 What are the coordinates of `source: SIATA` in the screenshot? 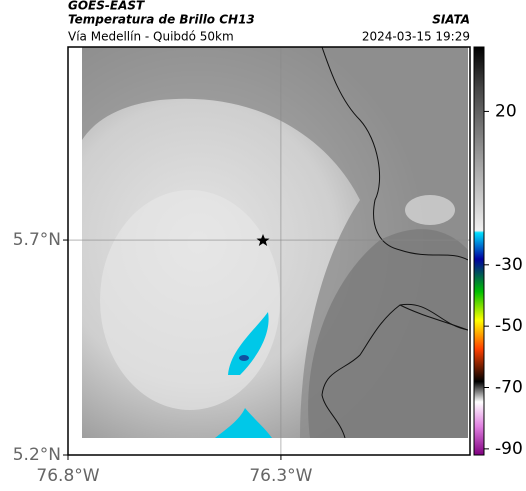 It's located at (451, 20).